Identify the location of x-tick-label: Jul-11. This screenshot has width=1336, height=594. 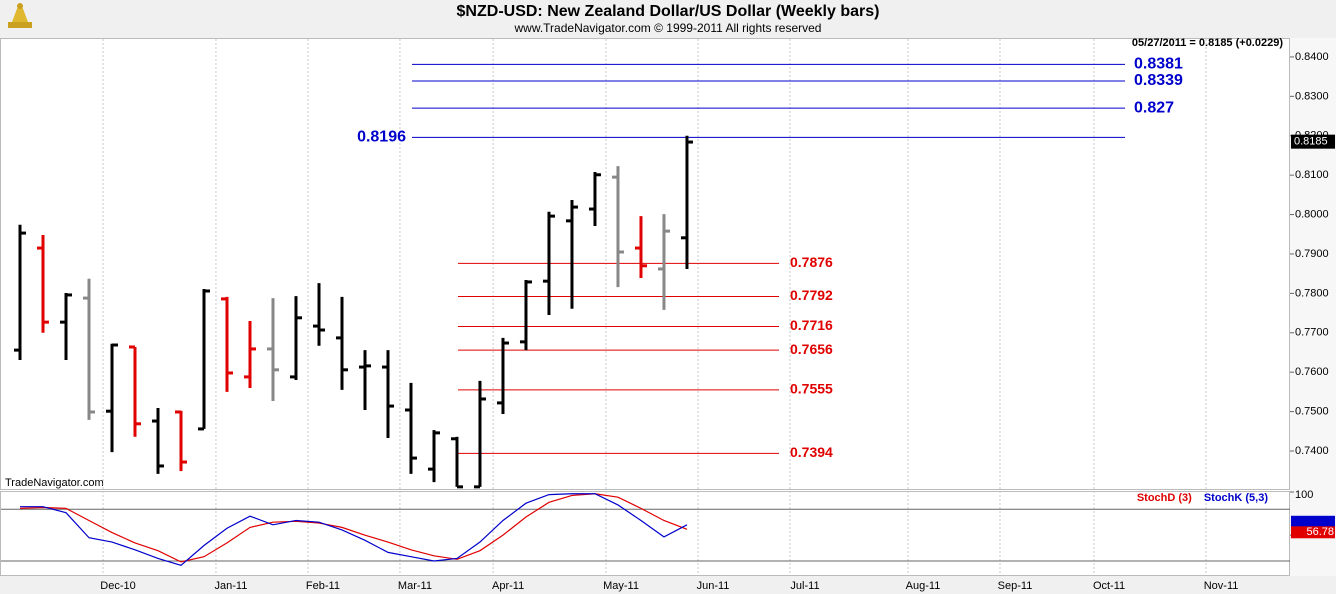
(804, 586).